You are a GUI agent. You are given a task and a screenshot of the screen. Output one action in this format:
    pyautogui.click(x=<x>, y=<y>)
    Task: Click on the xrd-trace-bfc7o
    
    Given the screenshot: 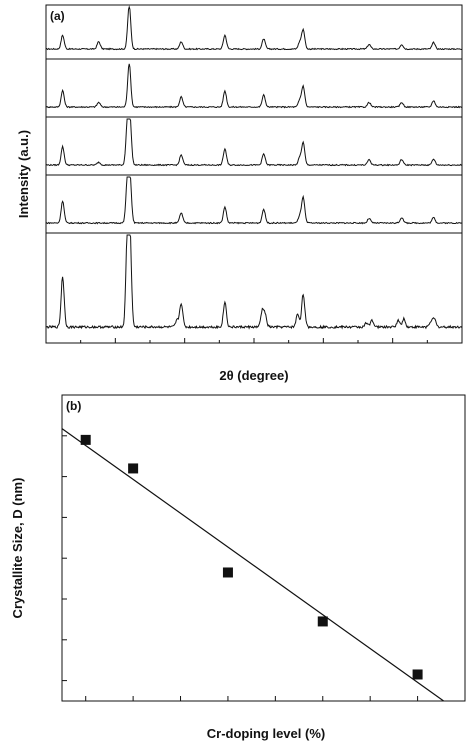 What is the action you would take?
    pyautogui.click(x=253, y=28)
    